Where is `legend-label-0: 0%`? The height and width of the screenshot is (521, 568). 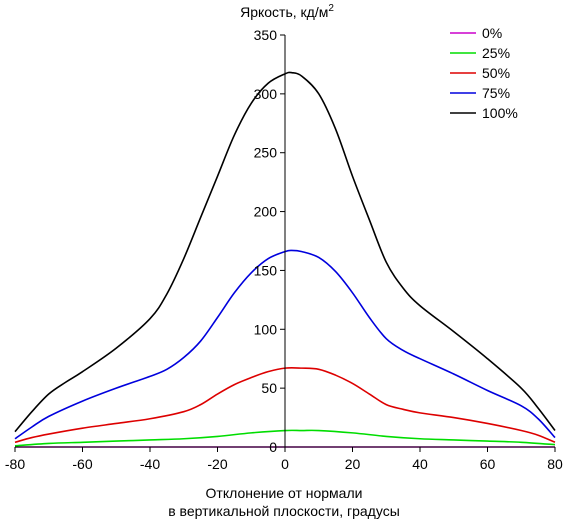
legend-label-0: 0% is located at coordinates (492, 33).